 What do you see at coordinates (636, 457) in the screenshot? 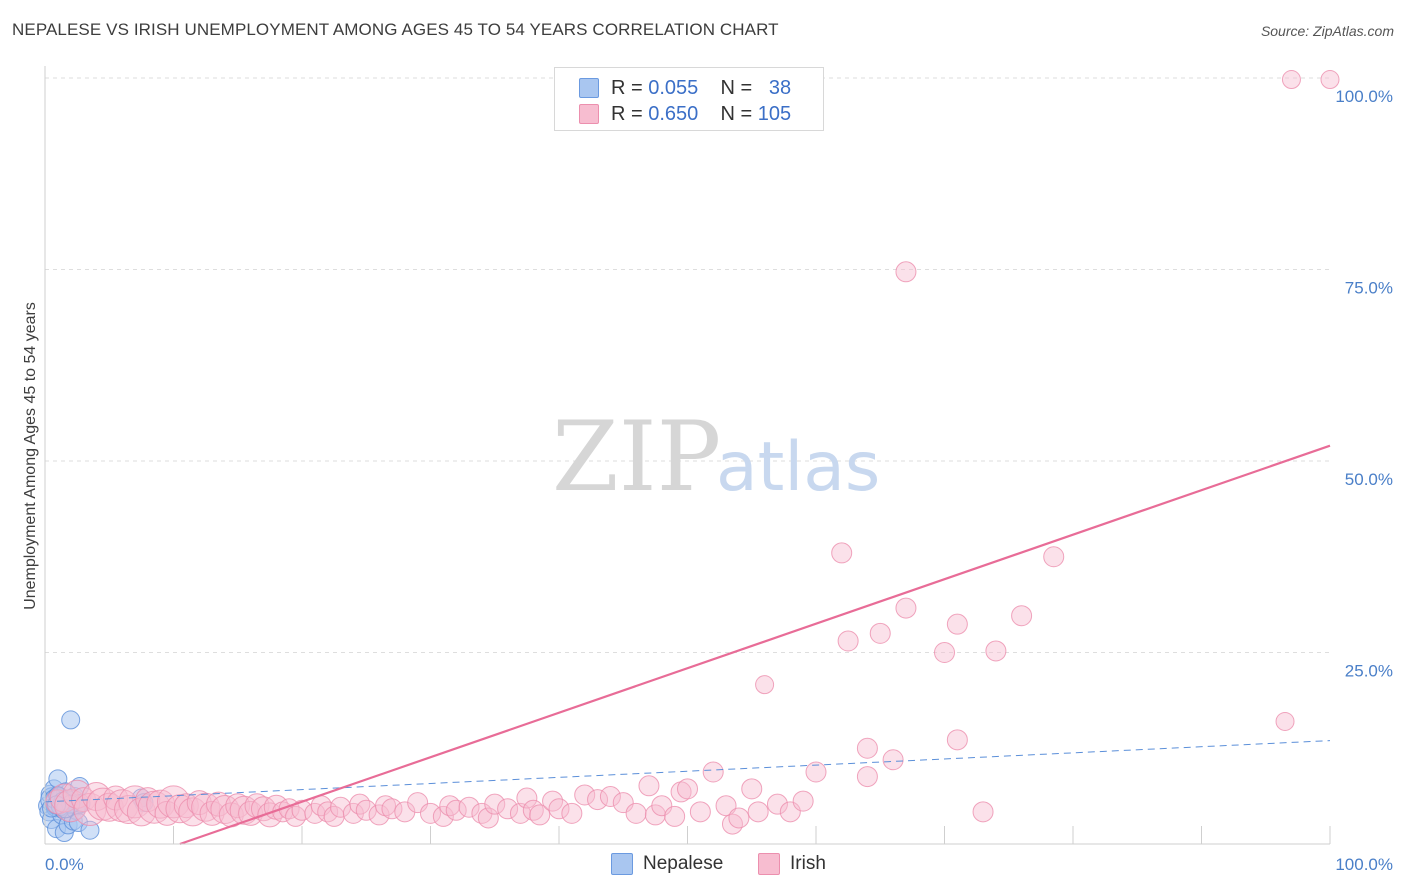
I see `watermark-zip: ZIP` at bounding box center [636, 457].